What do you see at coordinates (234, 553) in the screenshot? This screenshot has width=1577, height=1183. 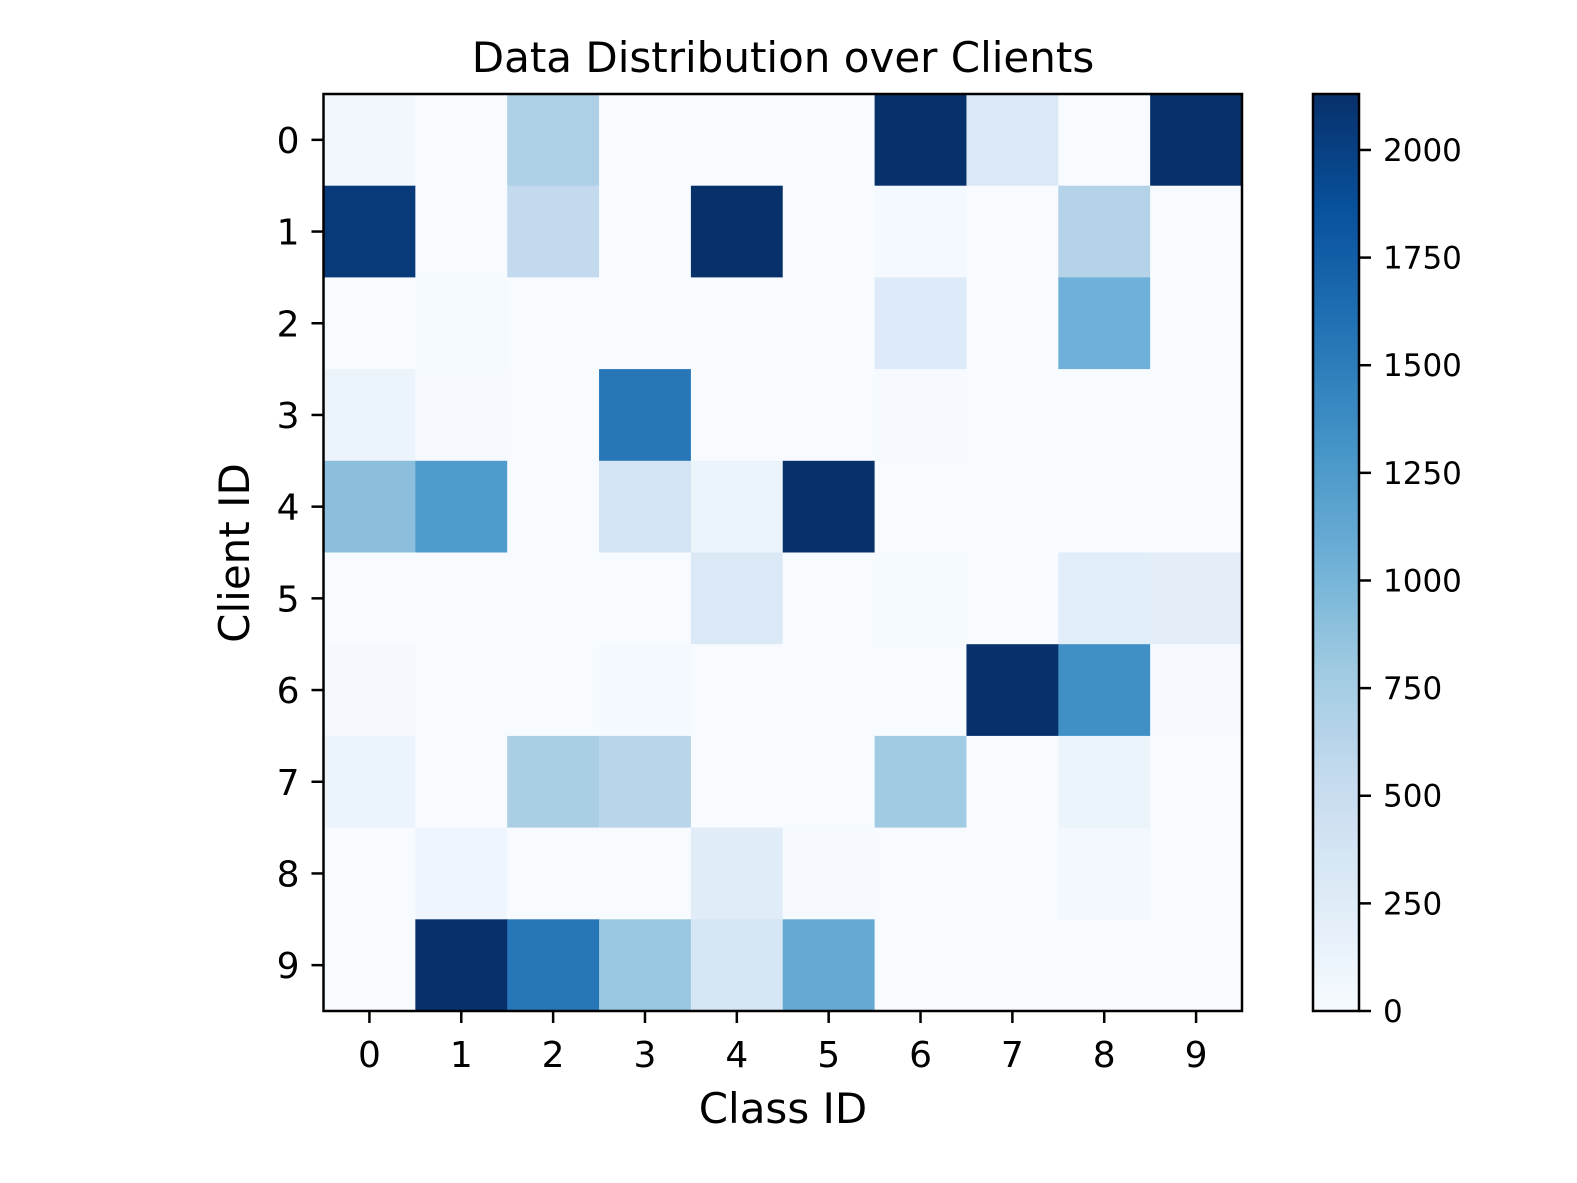 I see `y-axis-title: Client ID` at bounding box center [234, 553].